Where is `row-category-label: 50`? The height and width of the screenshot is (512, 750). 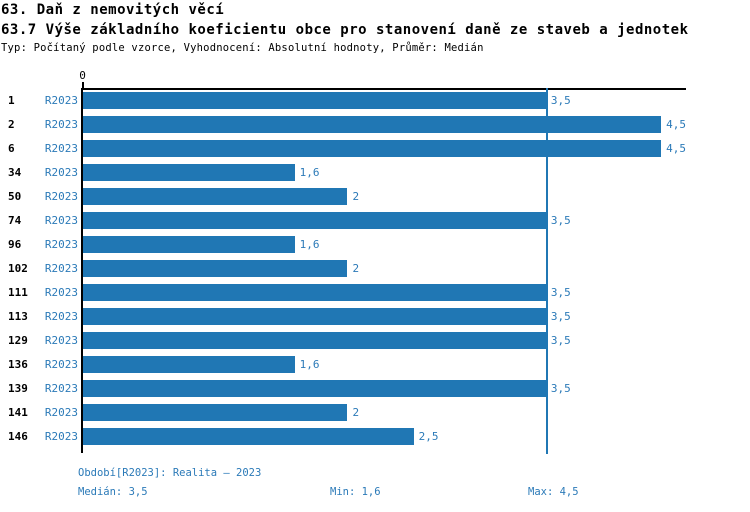
row-category-label: 50 is located at coordinates (15, 196).